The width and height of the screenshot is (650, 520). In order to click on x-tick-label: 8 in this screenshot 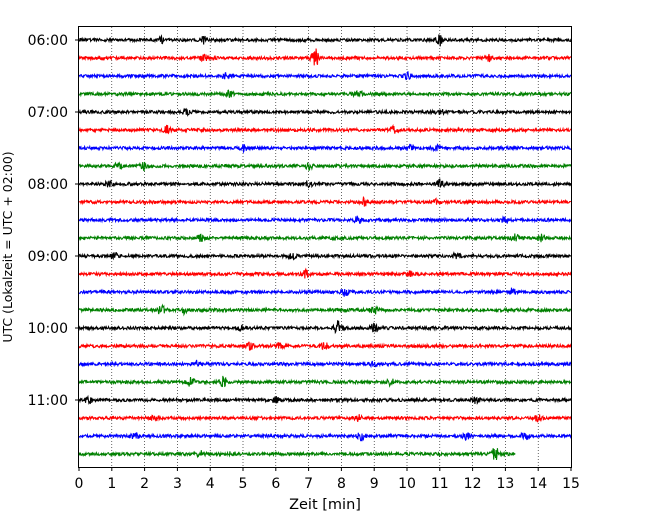, I will do `click(341, 484)`.